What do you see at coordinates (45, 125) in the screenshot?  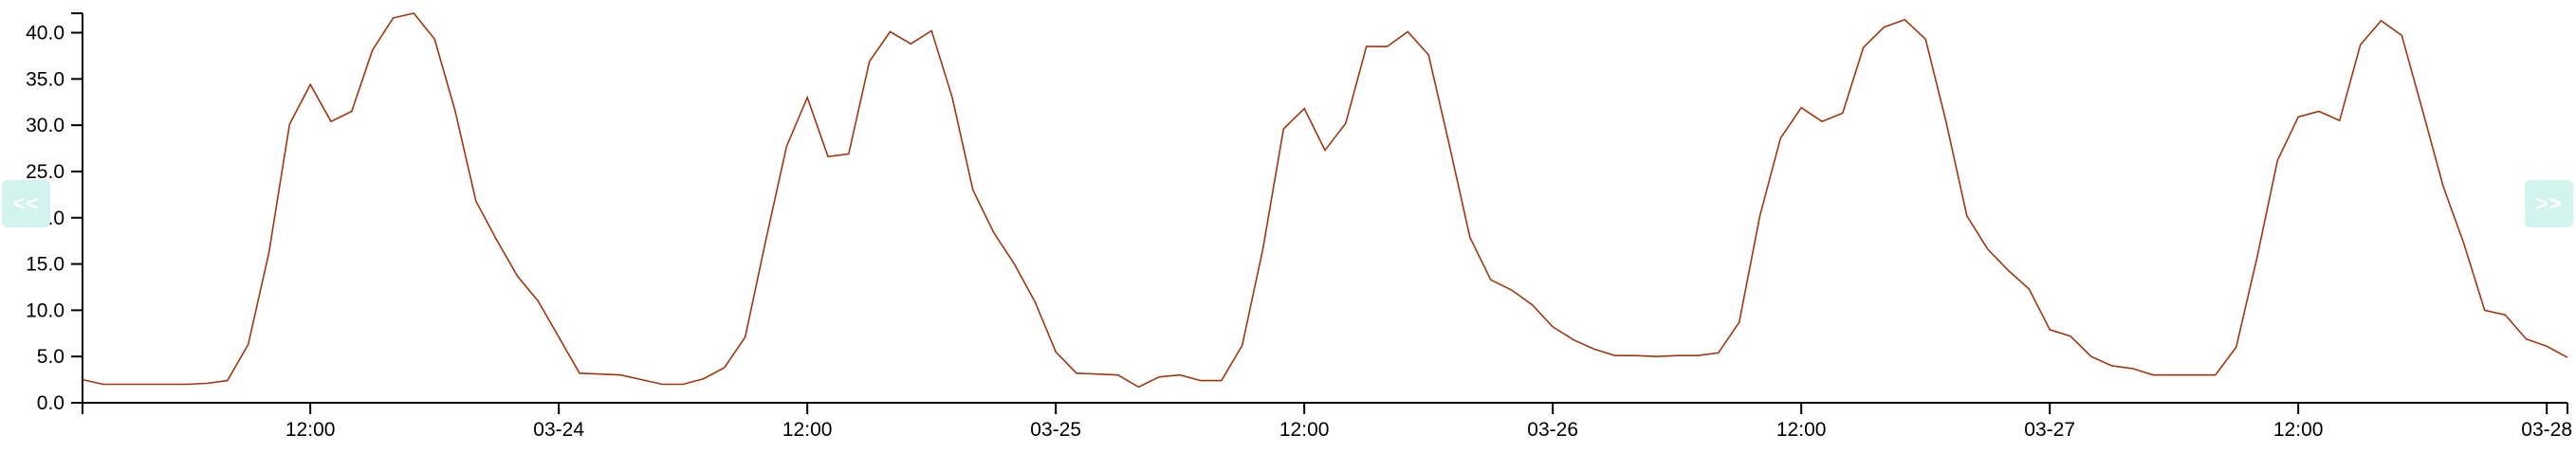 I see `y-tick-label: 30.0` at bounding box center [45, 125].